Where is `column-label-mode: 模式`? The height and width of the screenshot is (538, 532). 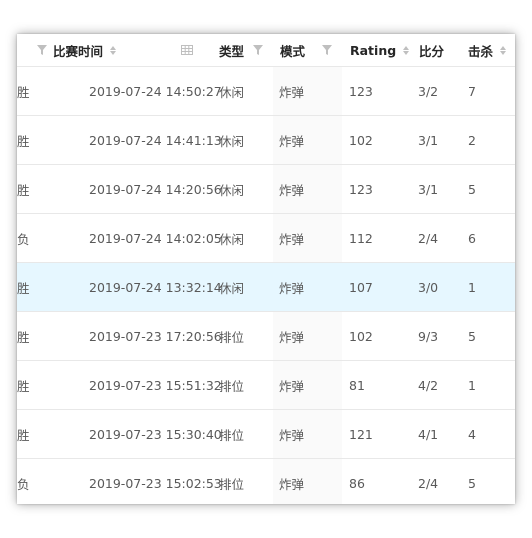 column-label-mode: 模式 is located at coordinates (293, 51).